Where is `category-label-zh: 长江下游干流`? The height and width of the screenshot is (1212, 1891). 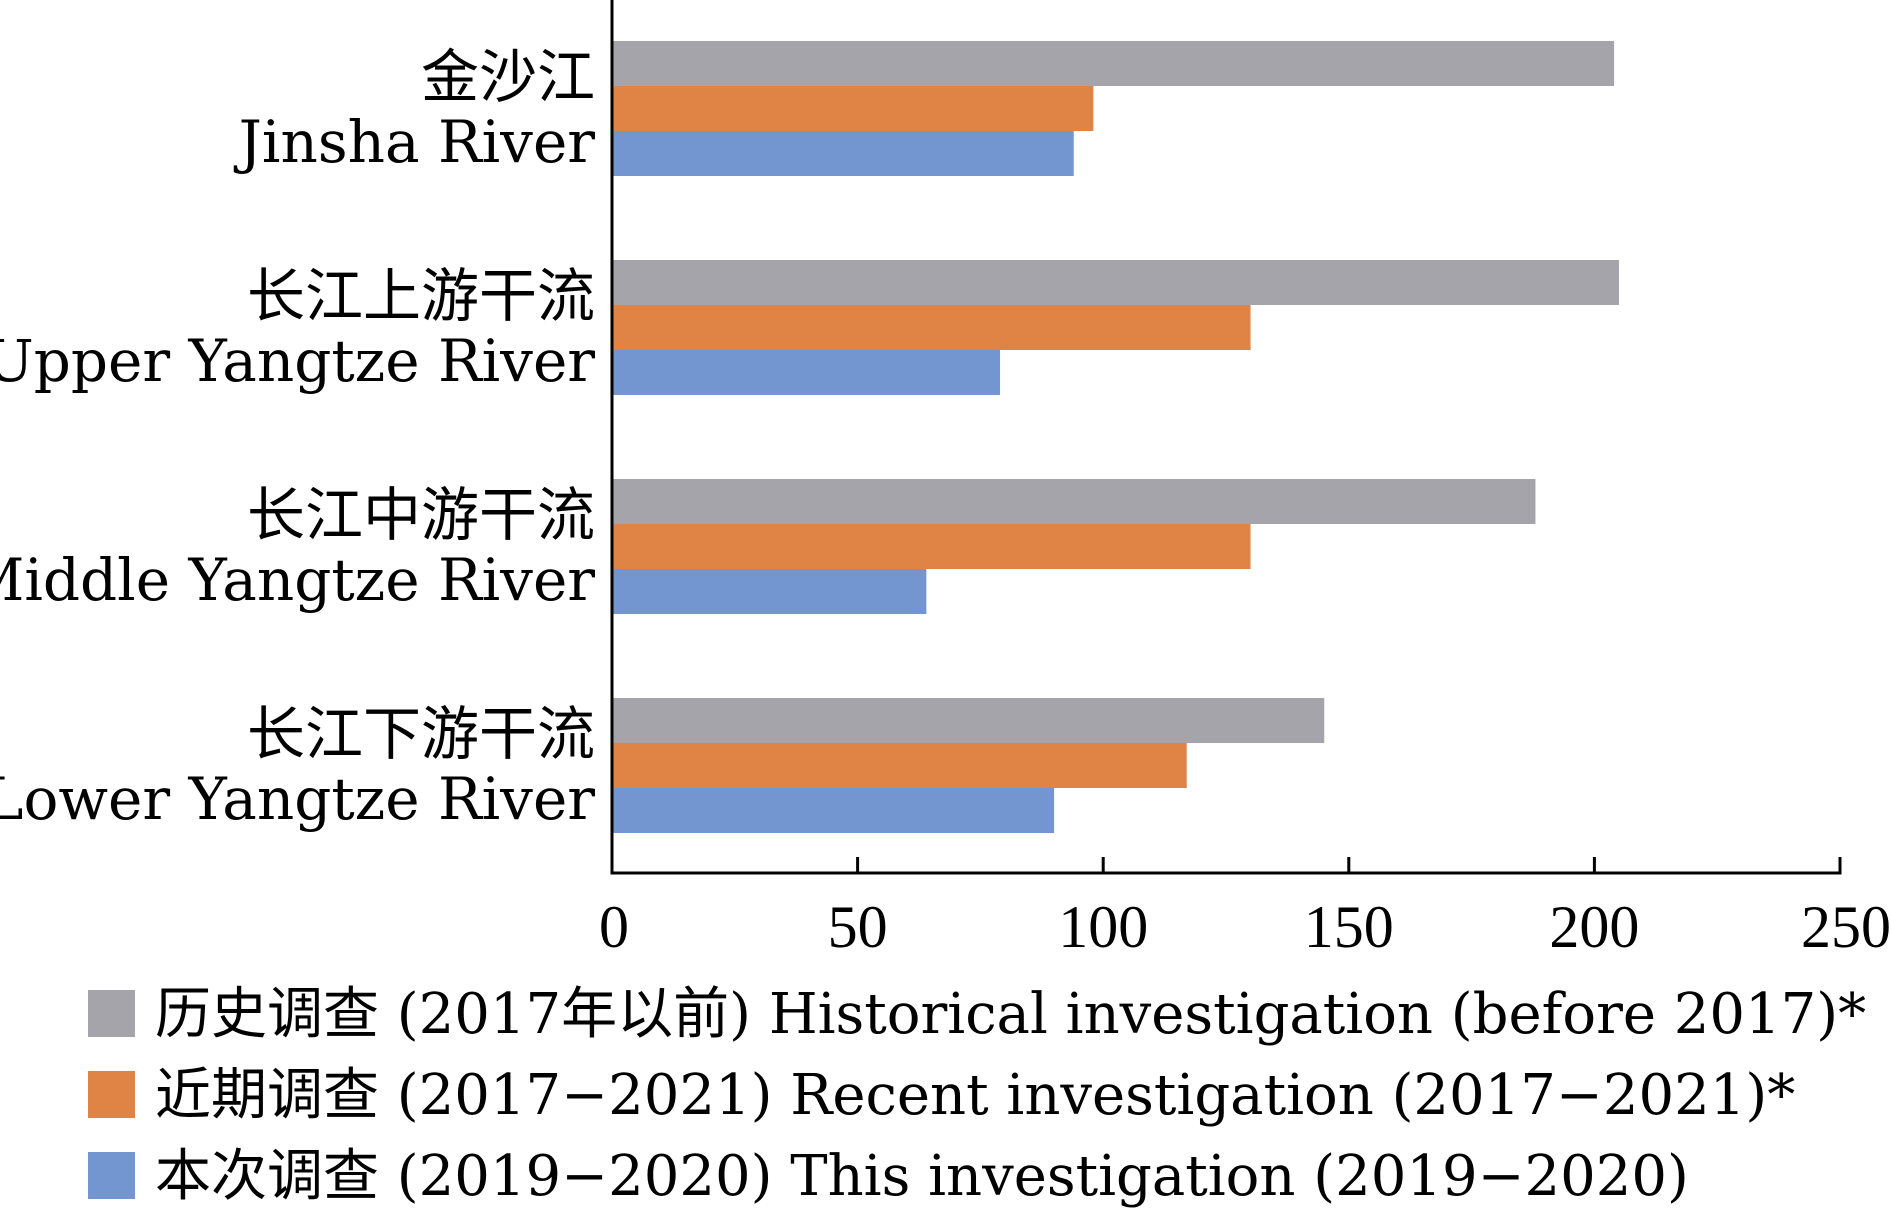
category-label-zh: 长江下游干流 is located at coordinates (421, 734).